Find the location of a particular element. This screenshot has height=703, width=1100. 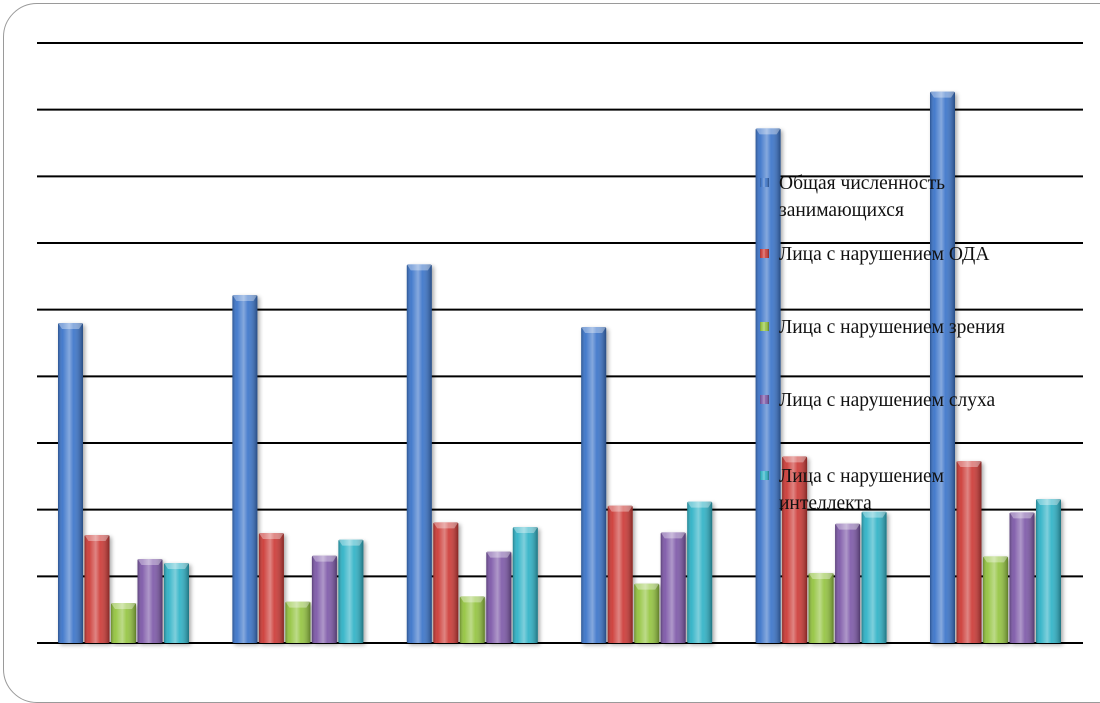

legend-entry-4: Лица с нарушением слуха is located at coordinates (878, 400).